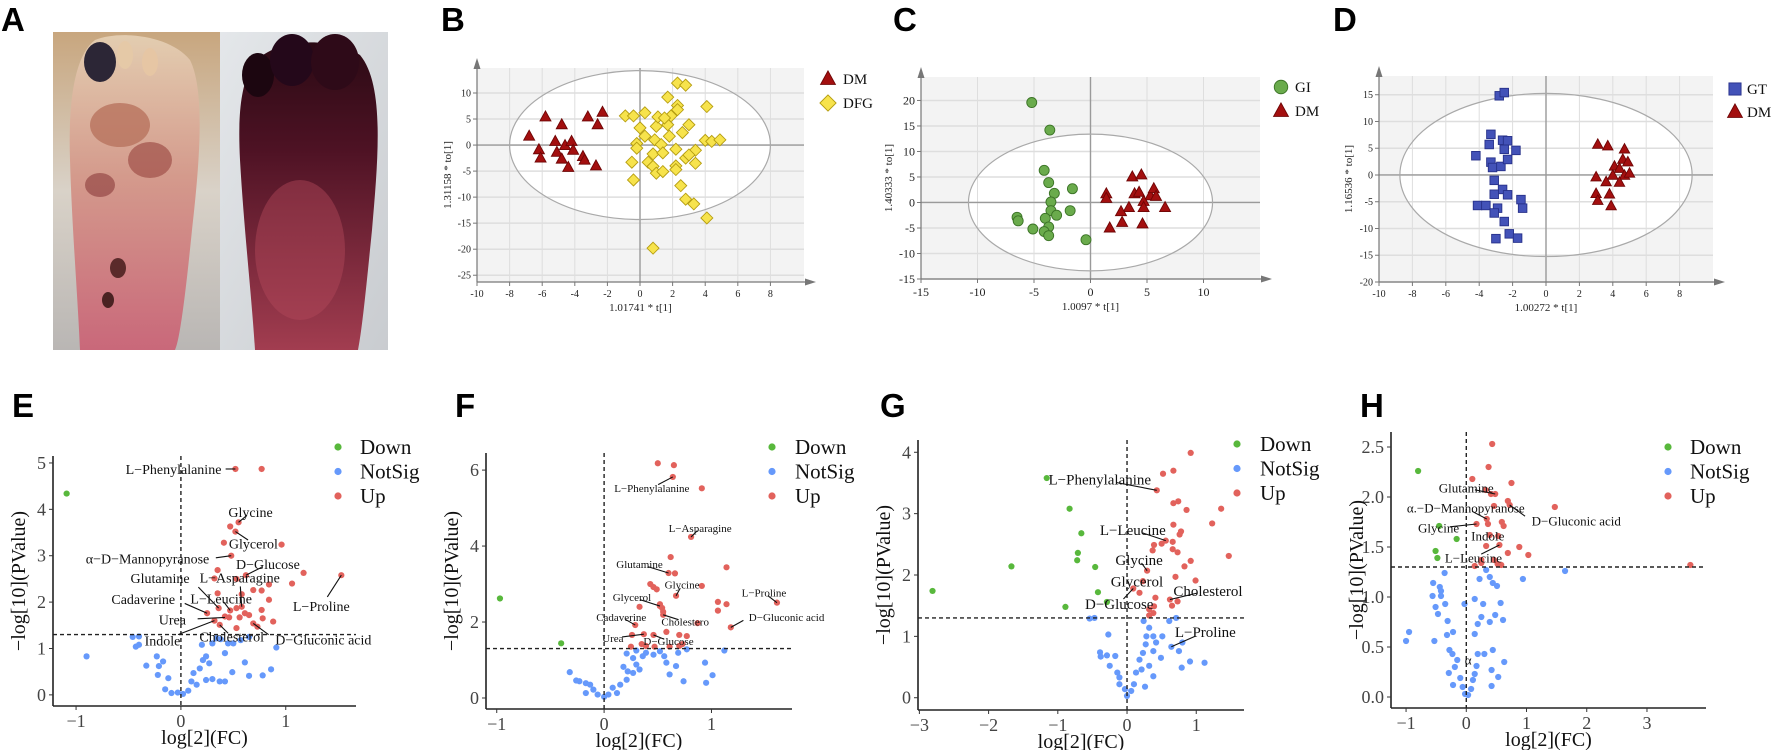  Describe the element at coordinates (1412, 294) in the screenshot. I see `x-tick-label: -8` at that location.